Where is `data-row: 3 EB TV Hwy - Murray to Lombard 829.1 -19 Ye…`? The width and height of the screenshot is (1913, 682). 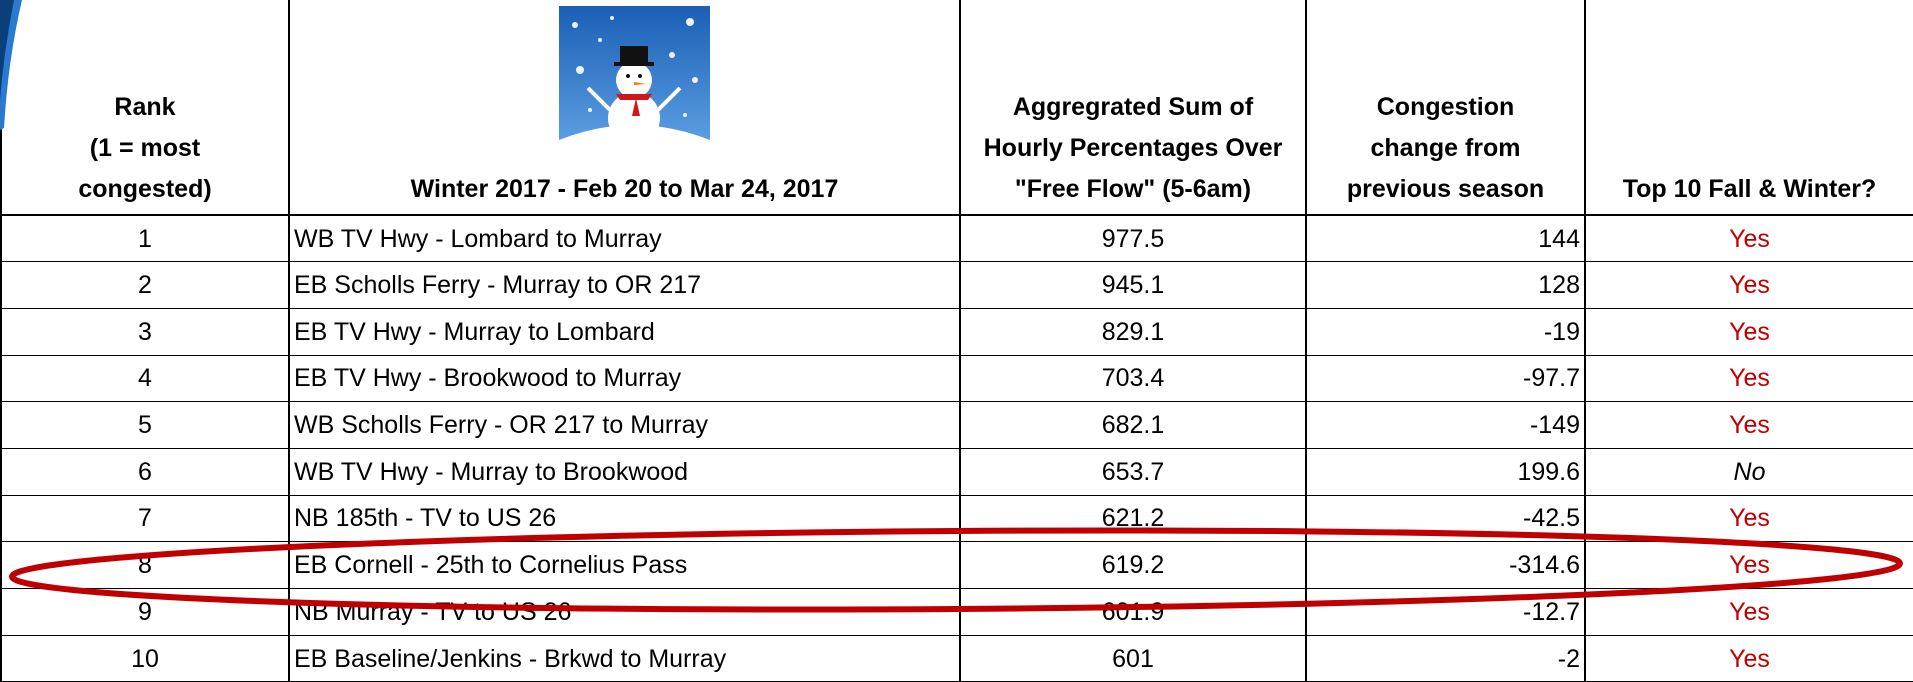 data-row: 3 EB TV Hwy - Murray to Lombard 829.1 -19 Ye… is located at coordinates (956, 331).